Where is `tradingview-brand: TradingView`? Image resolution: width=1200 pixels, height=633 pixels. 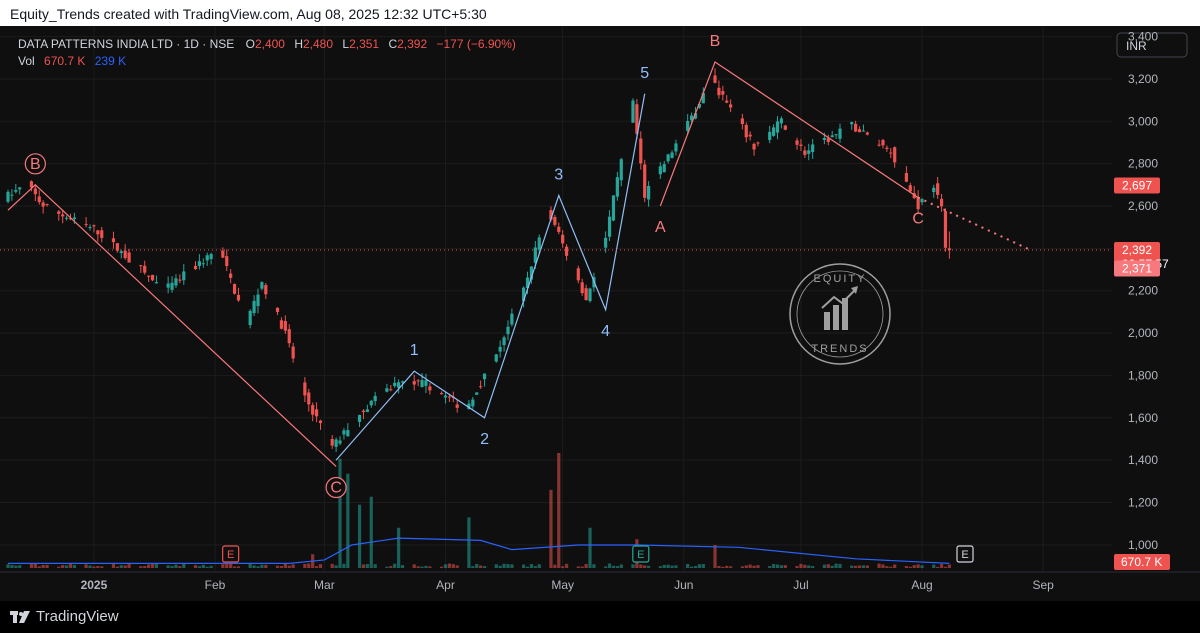
tradingview-brand: TradingView is located at coordinates (64, 616).